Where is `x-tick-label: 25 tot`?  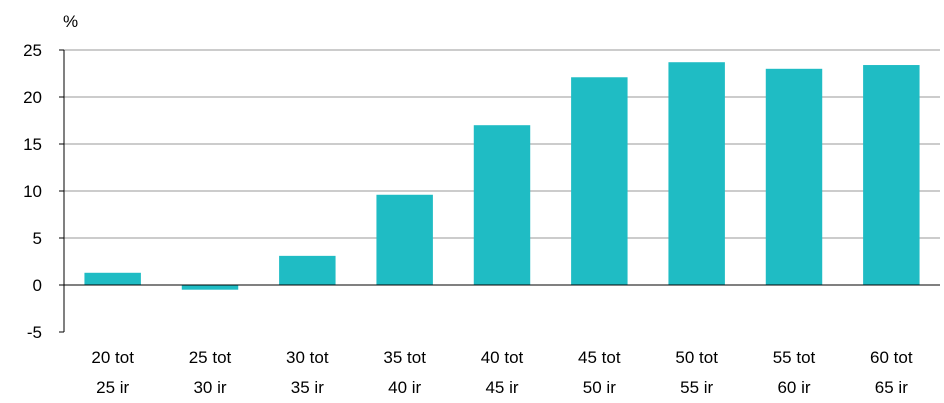 x-tick-label: 25 tot is located at coordinates (210, 357).